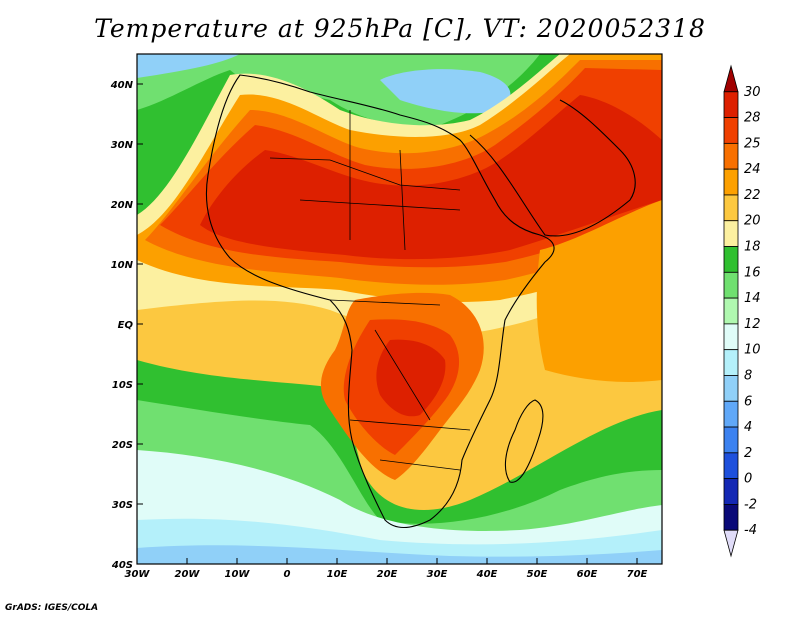 The width and height of the screenshot is (800, 618). Describe the element at coordinates (387, 574) in the screenshot. I see `lon-tick-label: 20E` at that location.